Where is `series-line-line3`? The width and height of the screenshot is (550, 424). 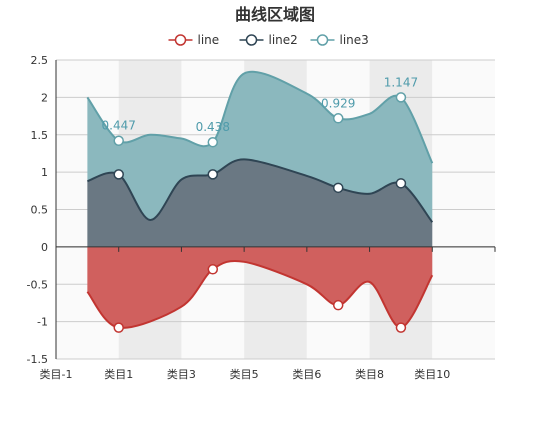
series-line-line3 is located at coordinates (260, 117).